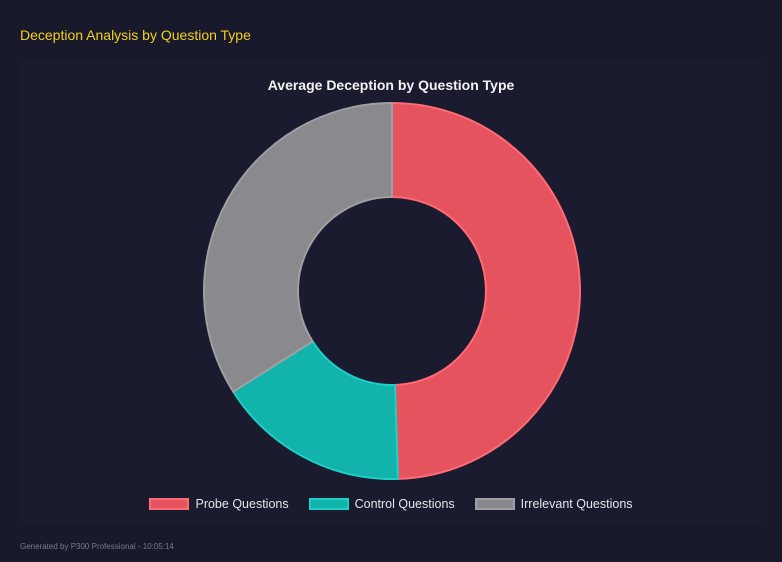  I want to click on page-title: Deception Analysis by Question Type, so click(135, 35).